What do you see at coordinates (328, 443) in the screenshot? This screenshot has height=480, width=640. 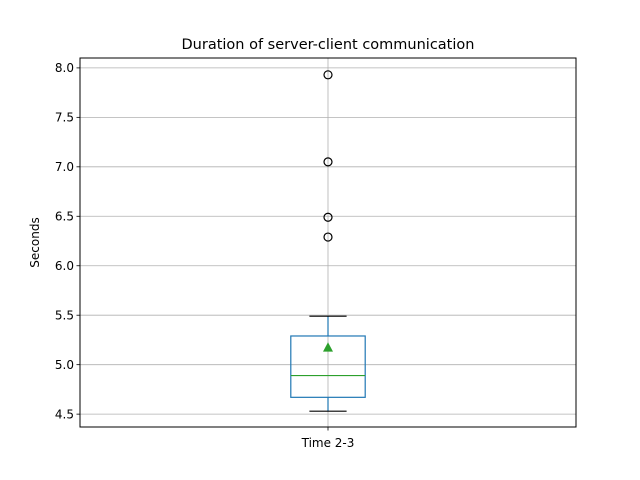 I see `x-tick-label: Time 2-3` at bounding box center [328, 443].